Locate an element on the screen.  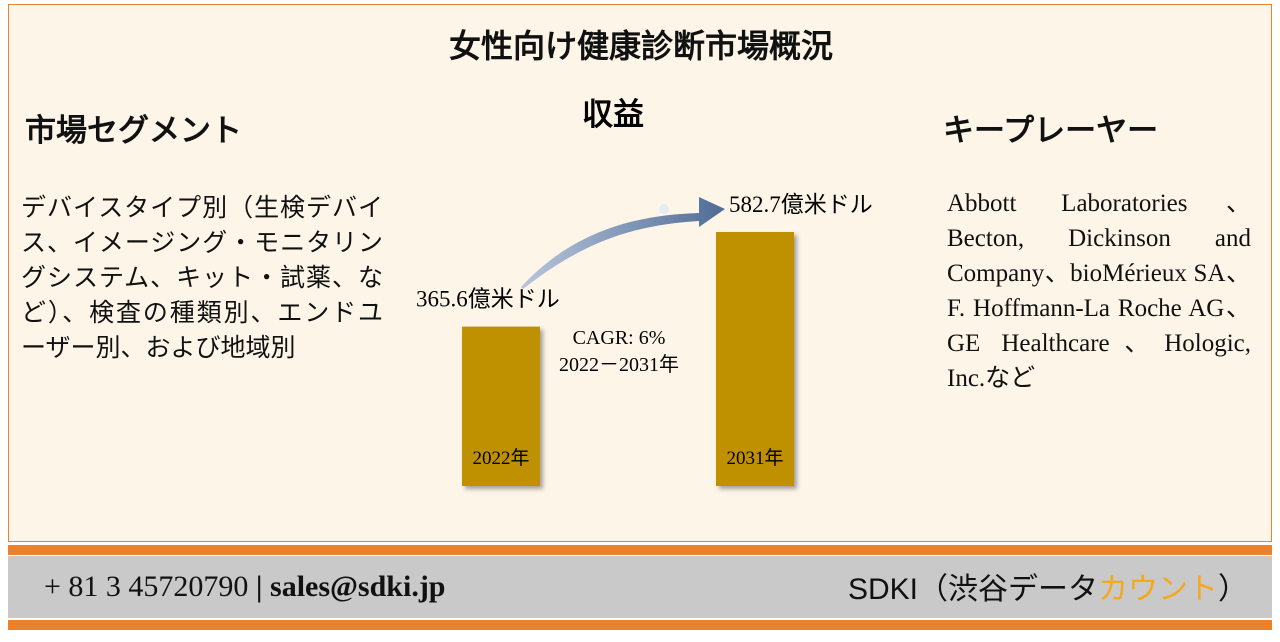
brand: SDKI（渋谷データ is located at coordinates (972, 589).